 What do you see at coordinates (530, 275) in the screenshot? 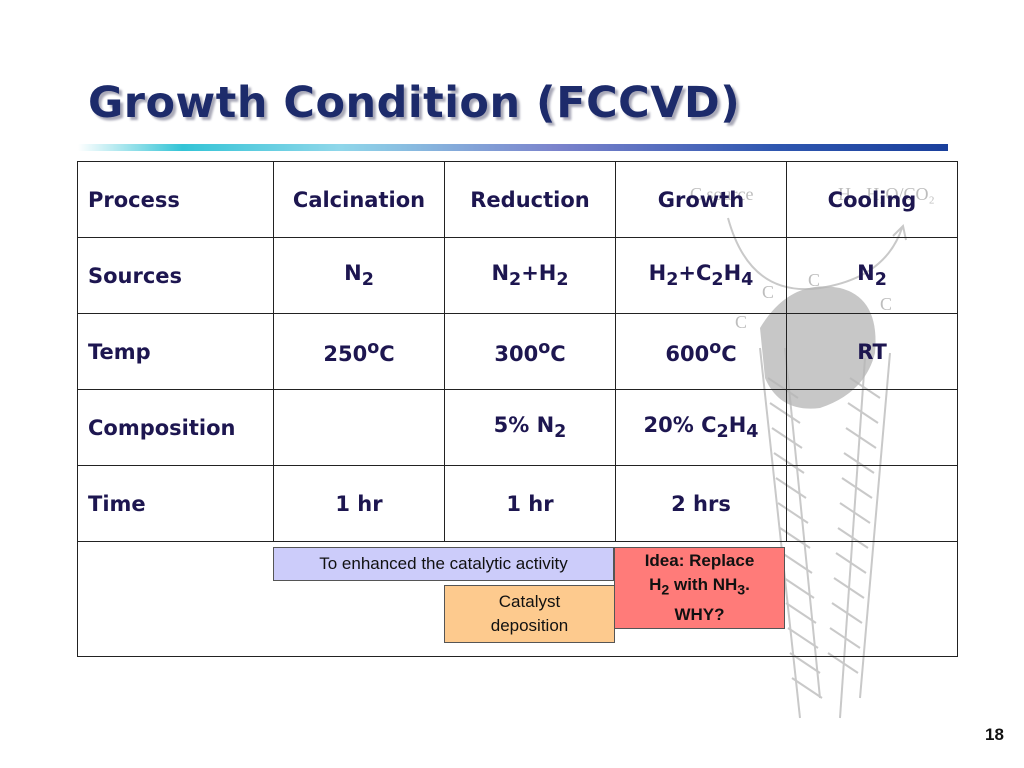
I see `cell-sources-reduction: N2+H2` at bounding box center [530, 275].